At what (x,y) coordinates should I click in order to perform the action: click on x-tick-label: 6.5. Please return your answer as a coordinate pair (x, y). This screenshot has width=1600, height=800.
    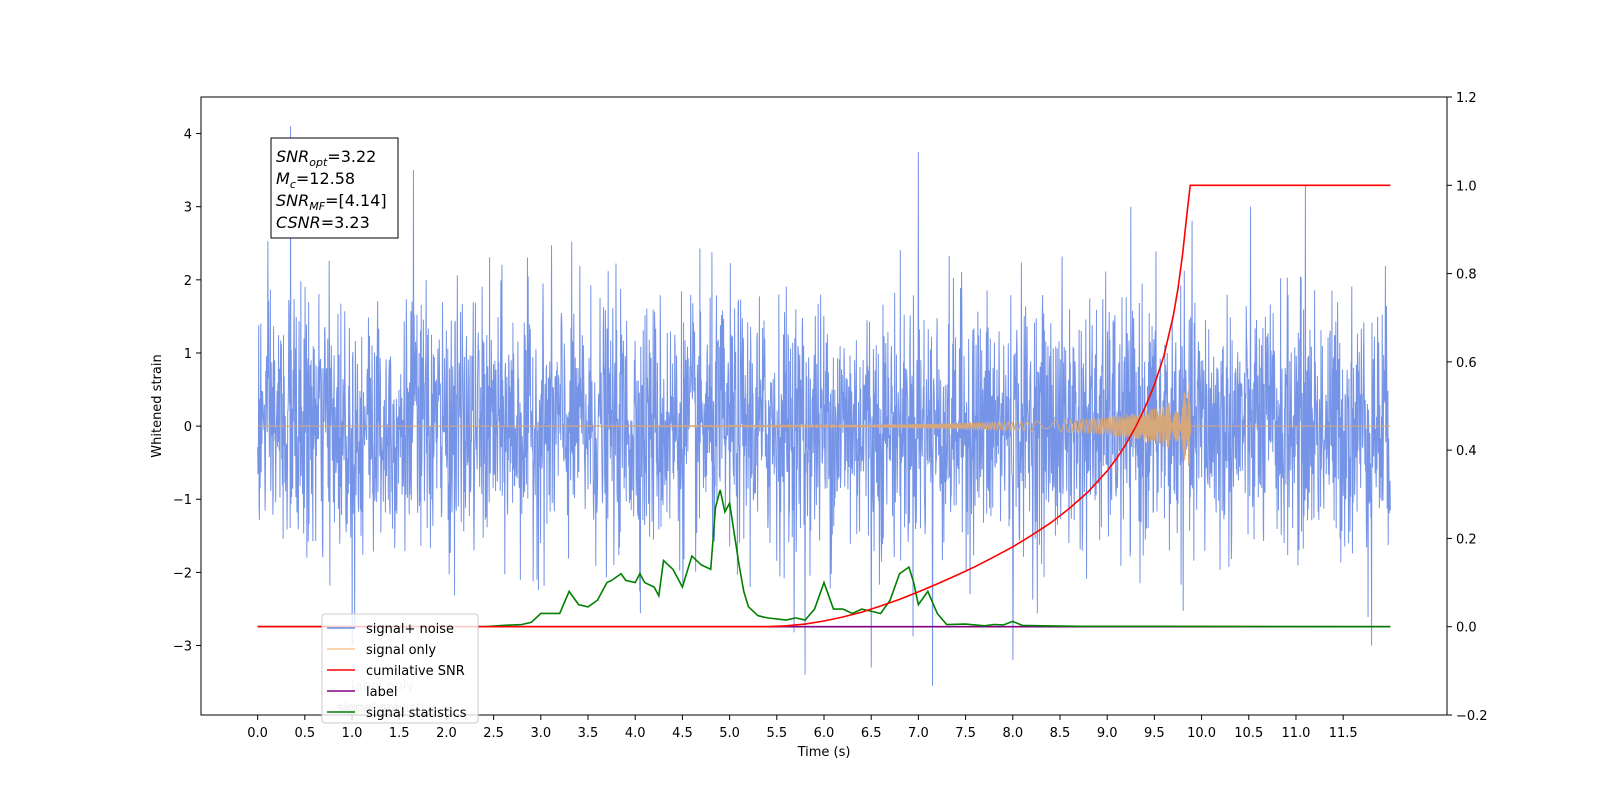
    Looking at the image, I should click on (871, 733).